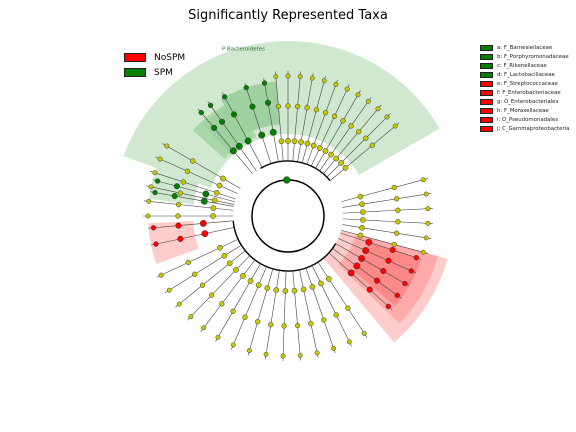 This screenshot has height=432, width=576. I want to click on taxa-key-label: d: F_Lactobacillaceae, so click(526, 74).